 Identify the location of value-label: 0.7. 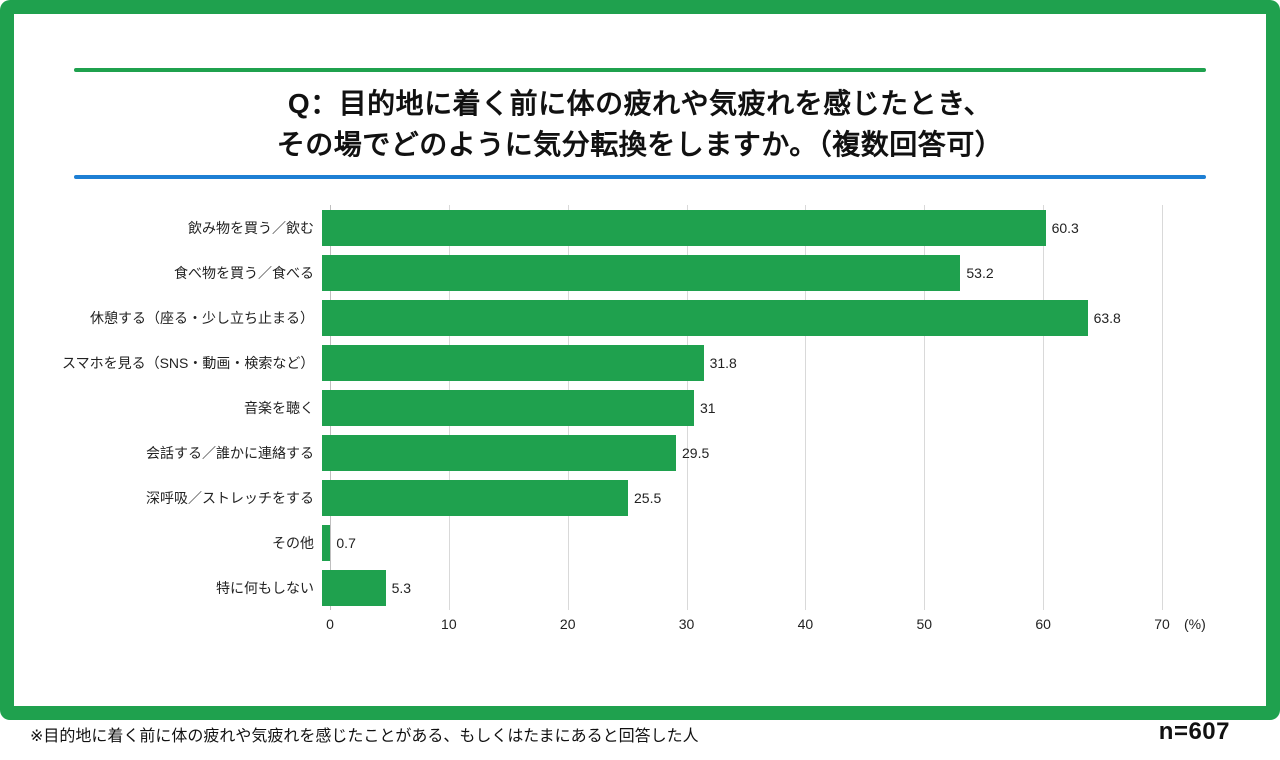
(346, 542).